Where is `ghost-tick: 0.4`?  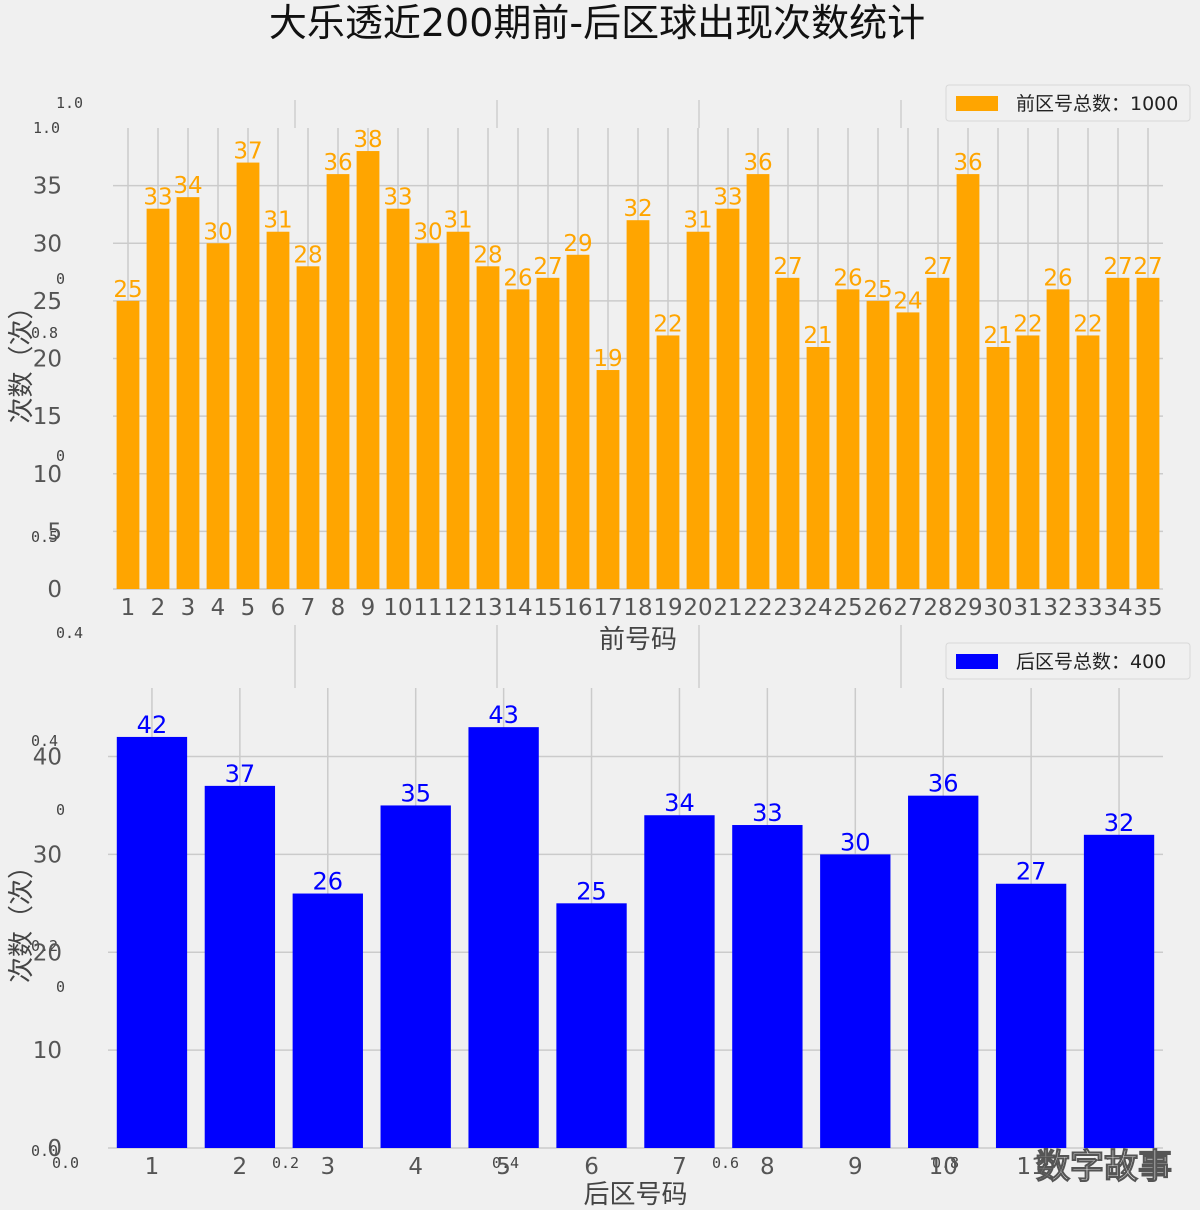 ghost-tick: 0.4 is located at coordinates (69, 633).